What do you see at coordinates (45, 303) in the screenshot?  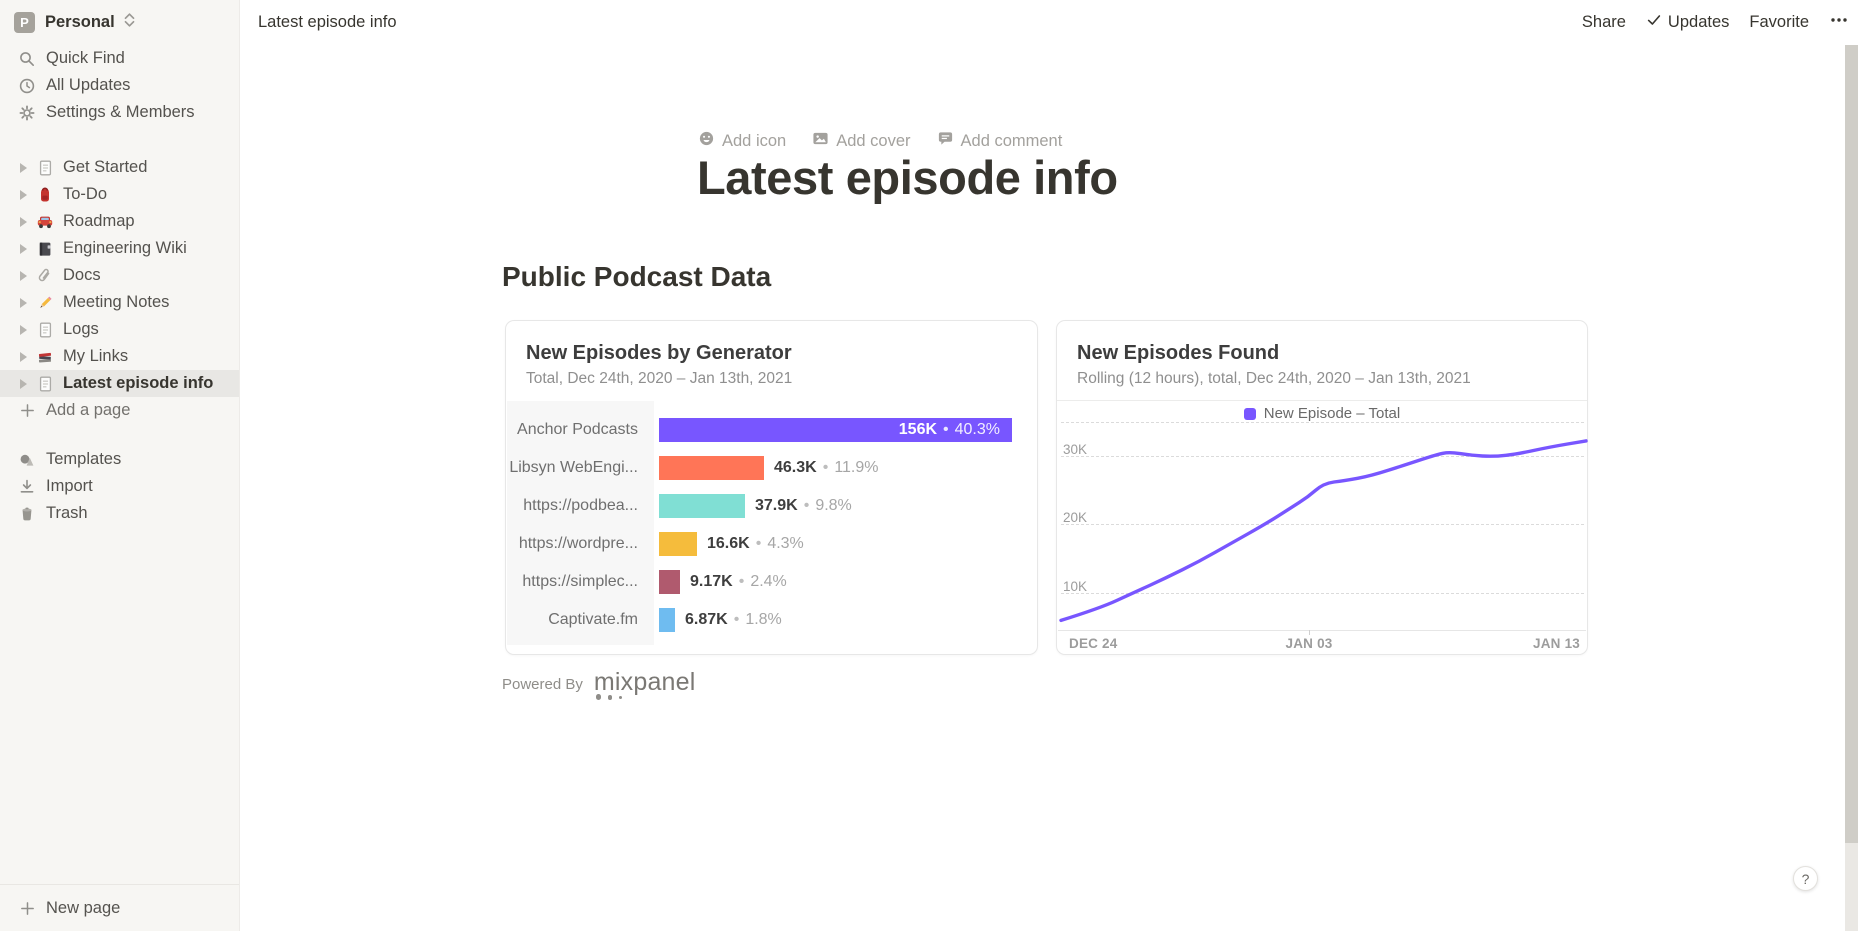 I see `pencil-icon` at bounding box center [45, 303].